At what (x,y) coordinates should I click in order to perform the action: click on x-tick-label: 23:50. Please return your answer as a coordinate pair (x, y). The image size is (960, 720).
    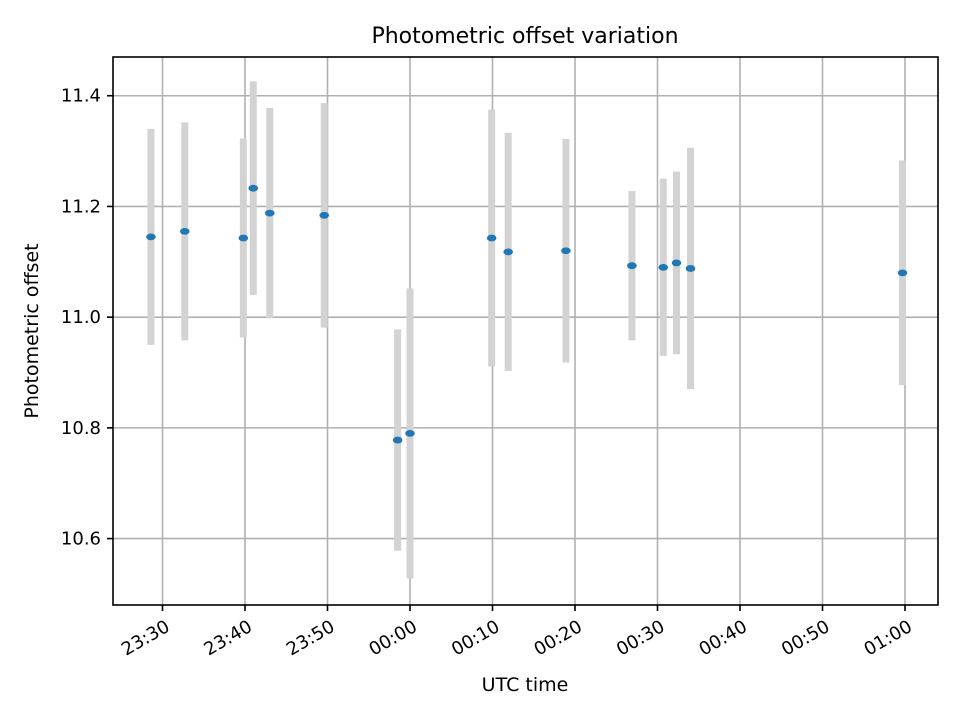
    Looking at the image, I should click on (310, 638).